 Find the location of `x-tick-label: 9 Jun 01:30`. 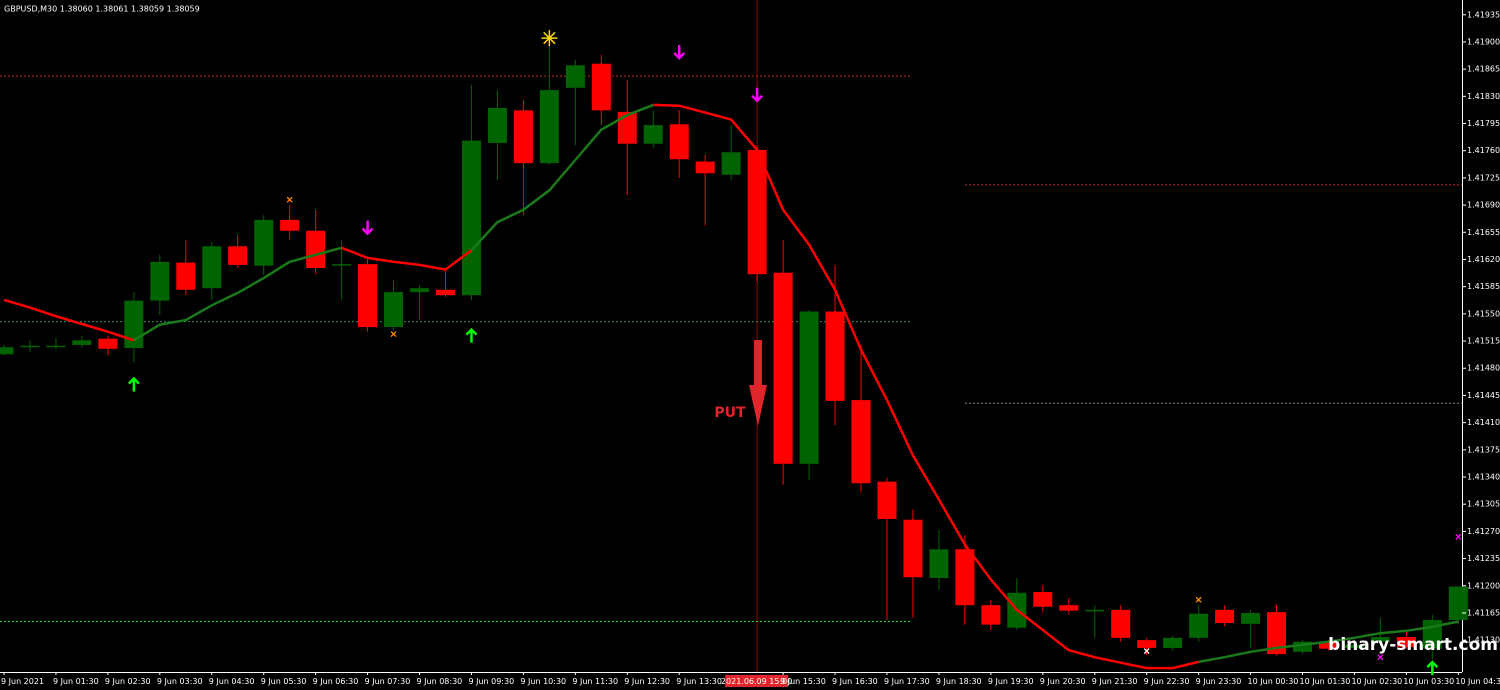

x-tick-label: 9 Jun 01:30 is located at coordinates (76, 681).